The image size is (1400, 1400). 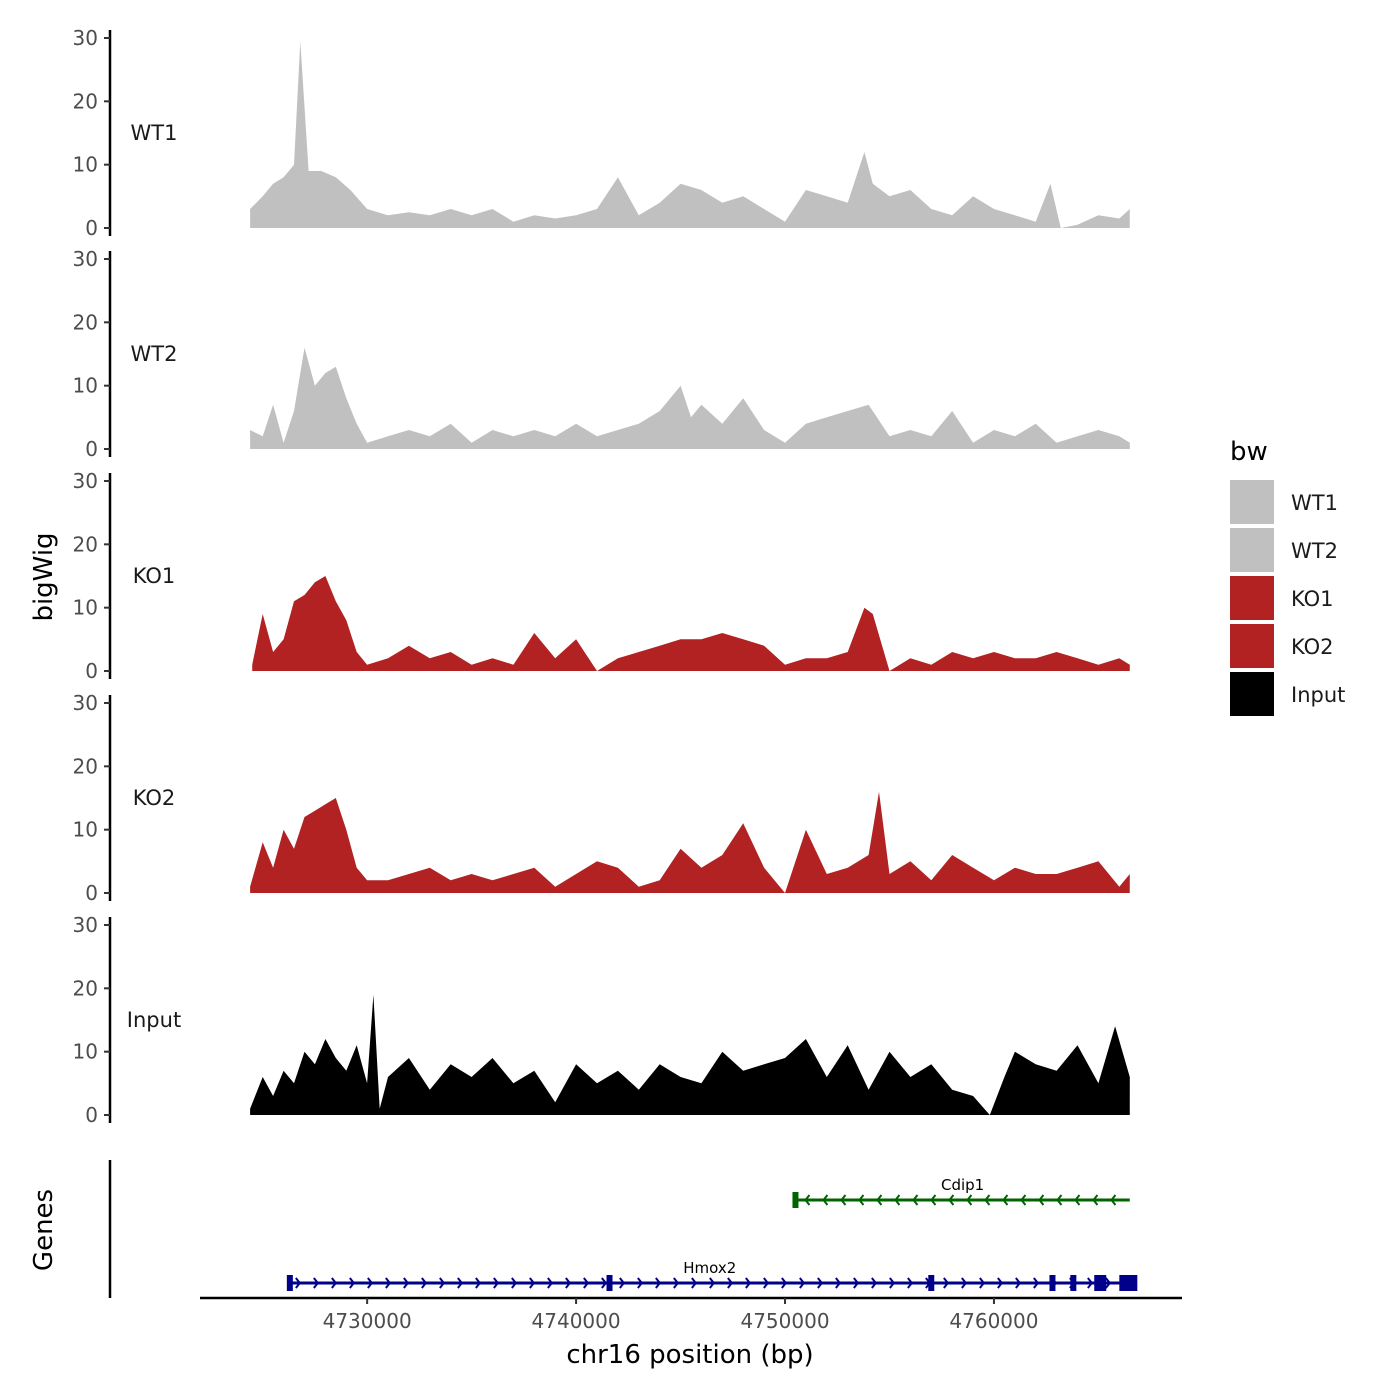 I want to click on series-area-wt2, so click(x=690, y=398).